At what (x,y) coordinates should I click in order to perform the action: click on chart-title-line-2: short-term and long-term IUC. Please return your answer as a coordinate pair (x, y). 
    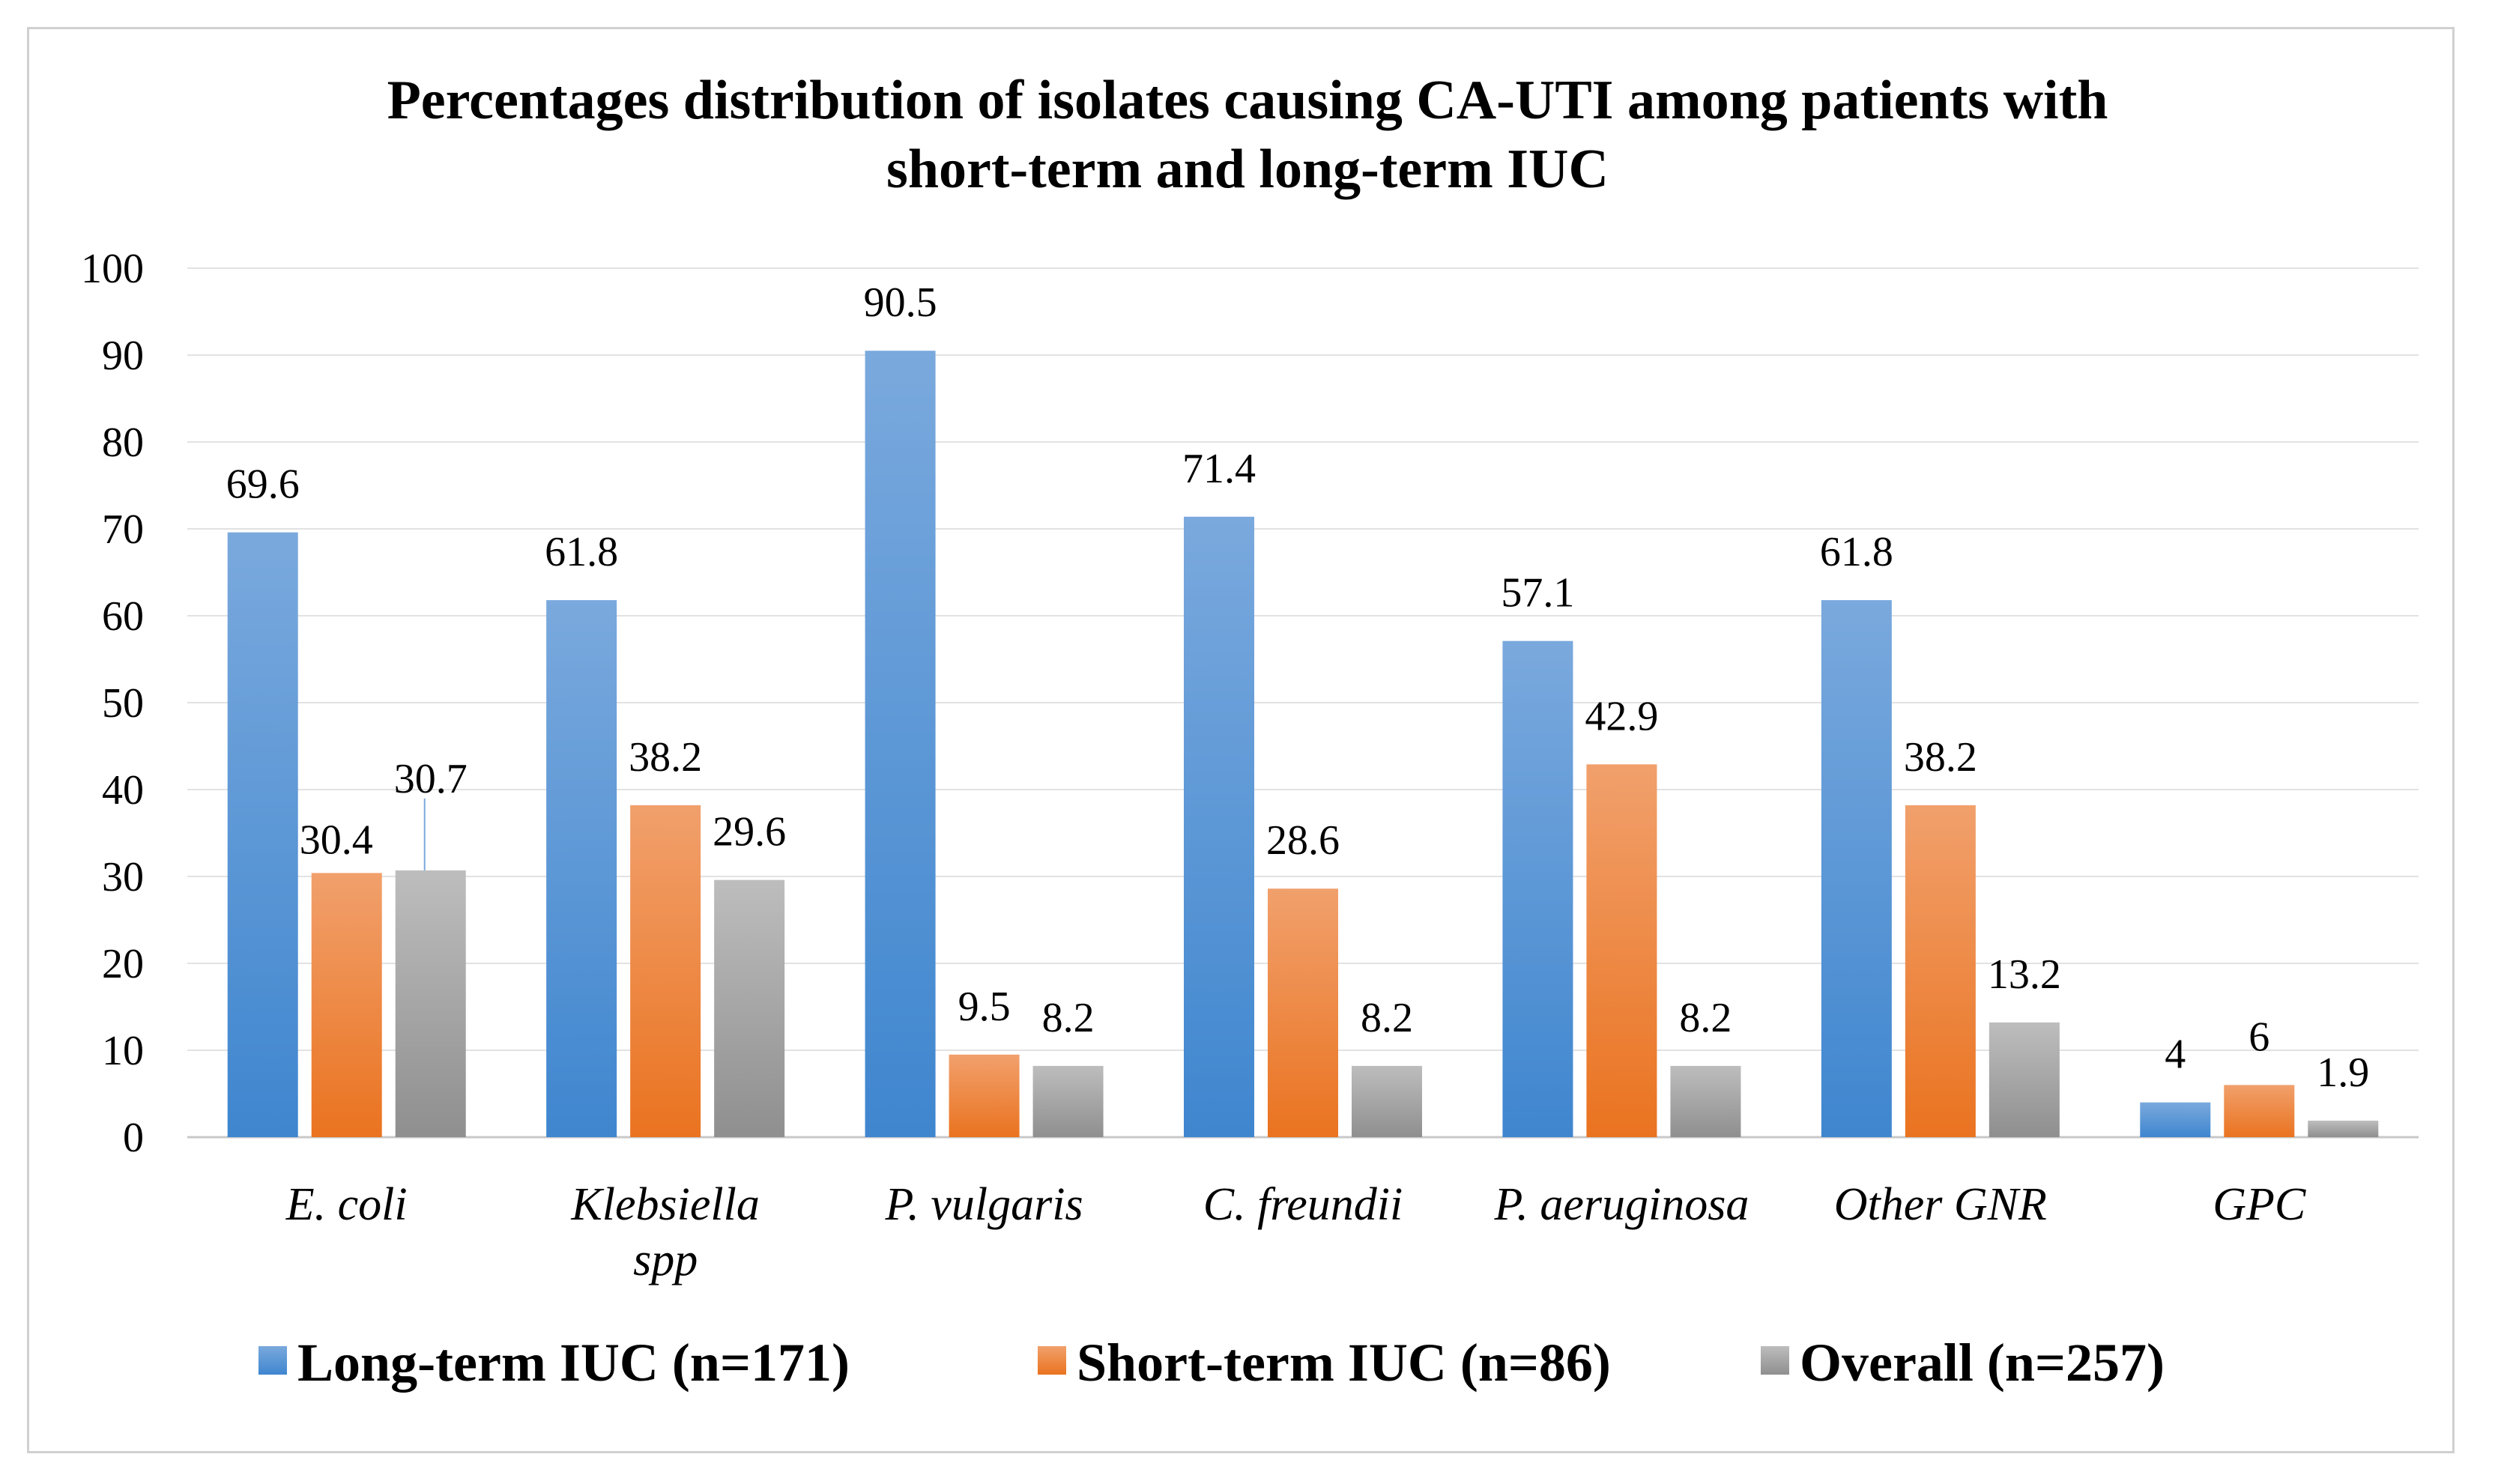
    Looking at the image, I should click on (1247, 169).